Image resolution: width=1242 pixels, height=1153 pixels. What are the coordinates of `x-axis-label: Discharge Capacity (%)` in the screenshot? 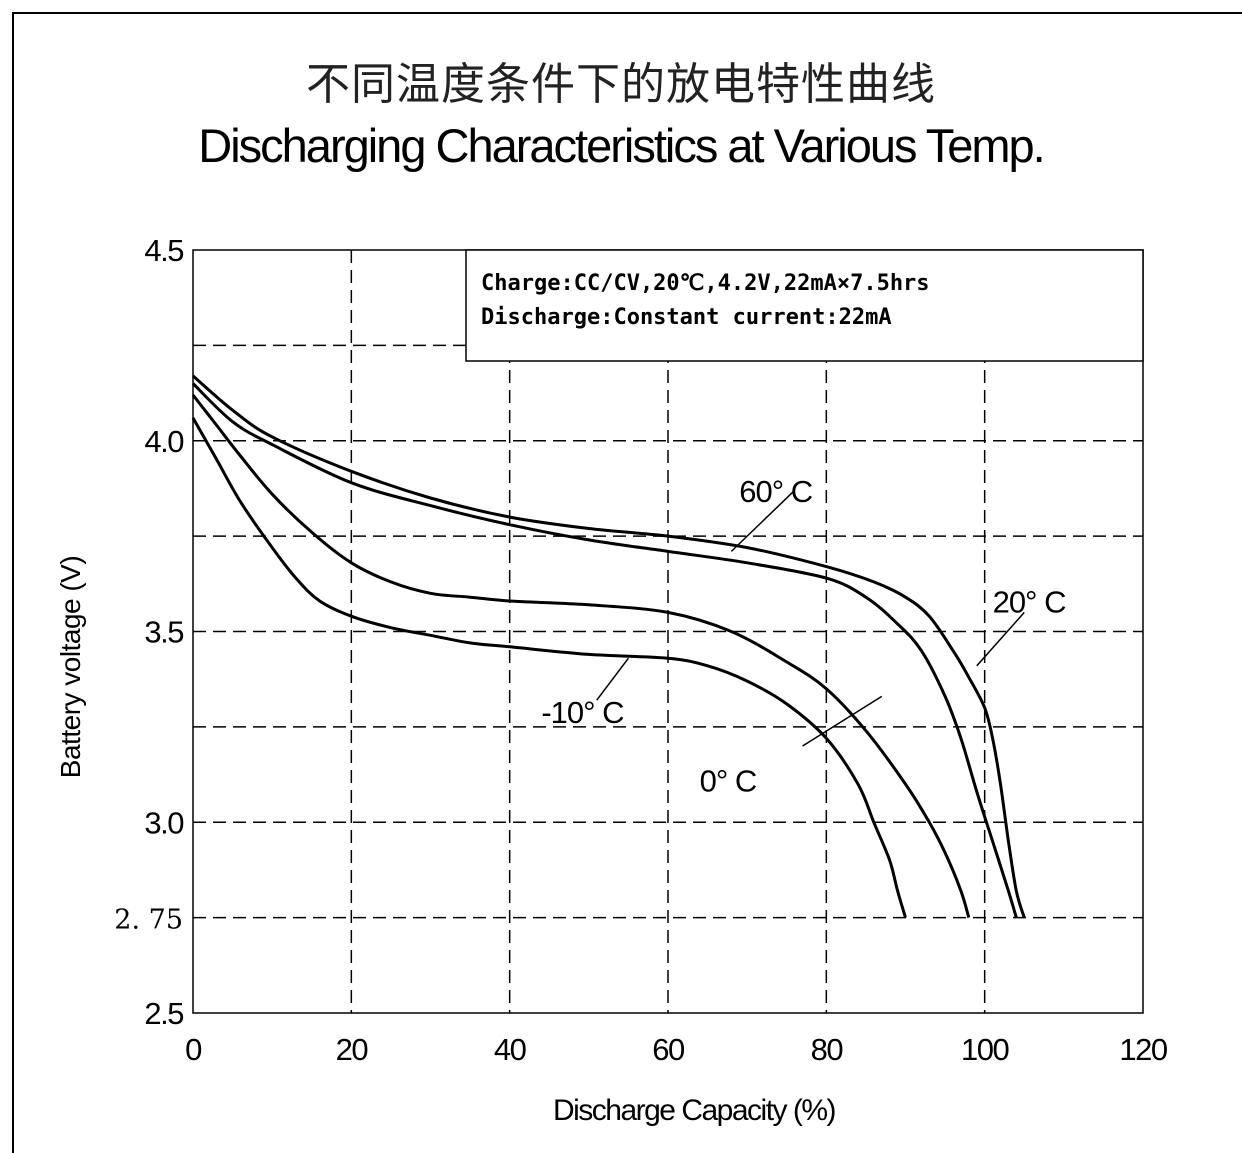 It's located at (694, 1110).